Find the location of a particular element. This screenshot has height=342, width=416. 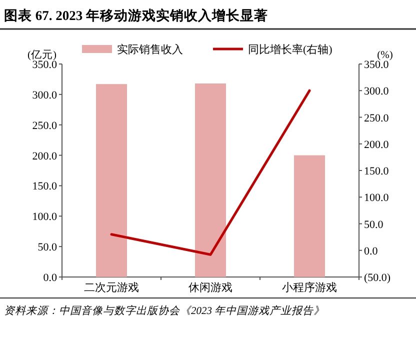

y-tick-label: 200.0 is located at coordinates (45, 156).